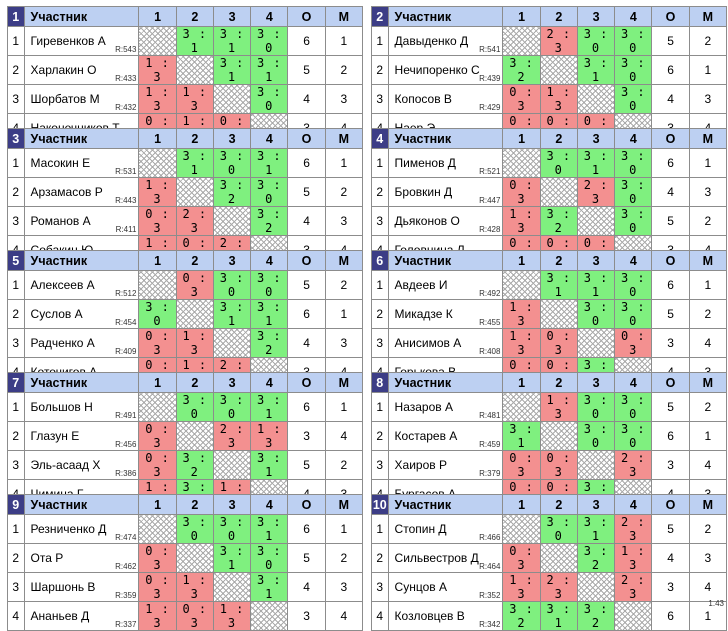  Describe the element at coordinates (16, 16) in the screenshot. I see `group-number: 1` at that location.